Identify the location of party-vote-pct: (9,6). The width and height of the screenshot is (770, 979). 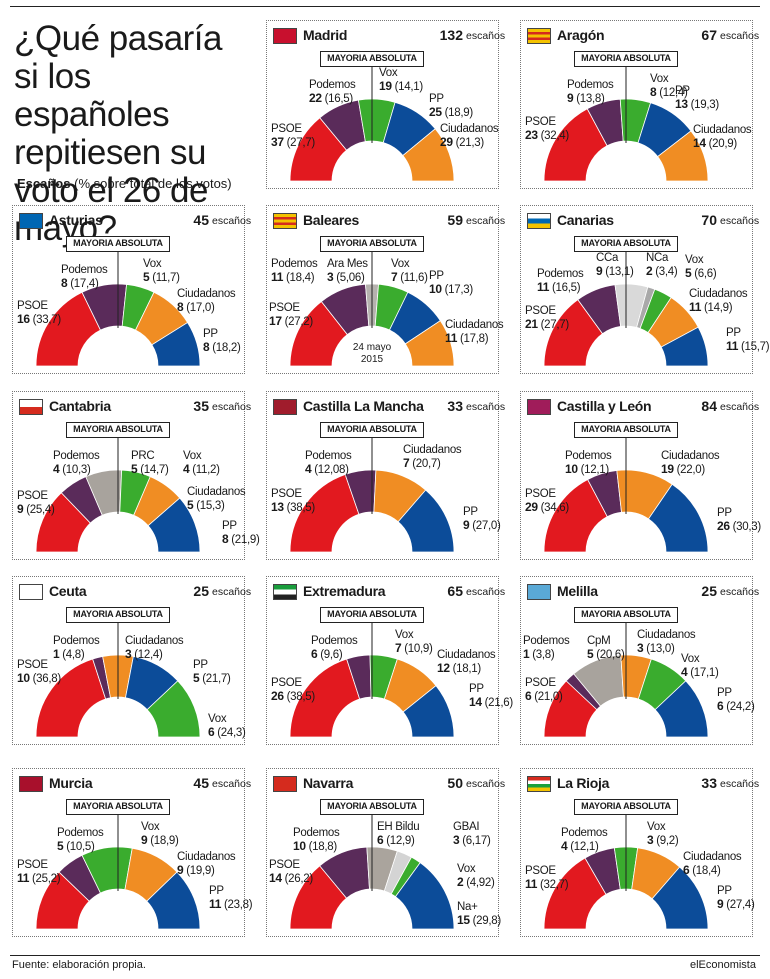
(331, 655).